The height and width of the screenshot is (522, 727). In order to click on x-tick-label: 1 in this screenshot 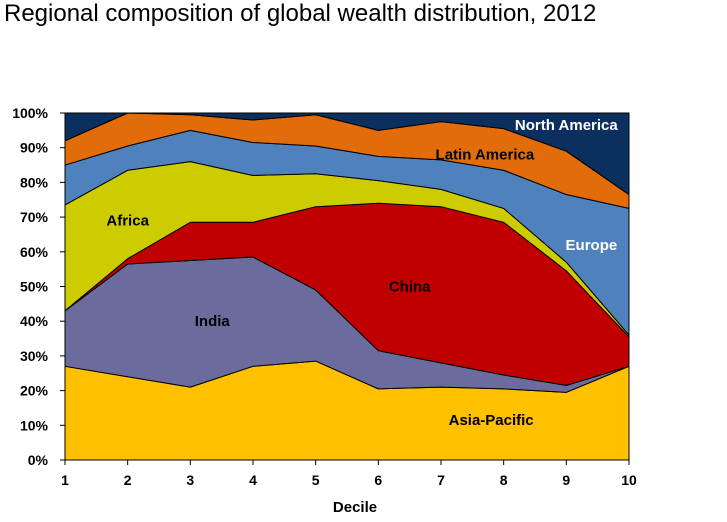, I will do `click(65, 480)`.